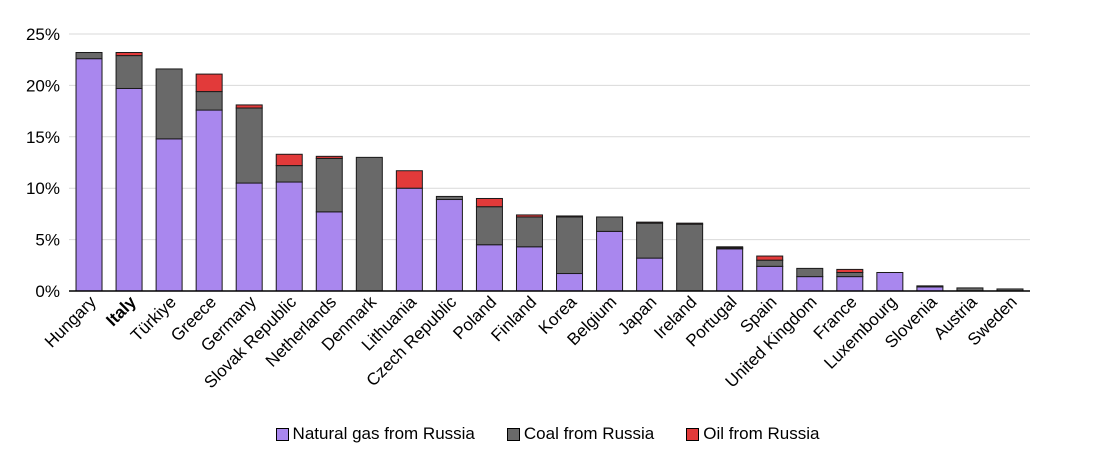 The image size is (1095, 456). I want to click on y-axis: 0% 5% 10% 15% 20% 25%, so click(43, 163).